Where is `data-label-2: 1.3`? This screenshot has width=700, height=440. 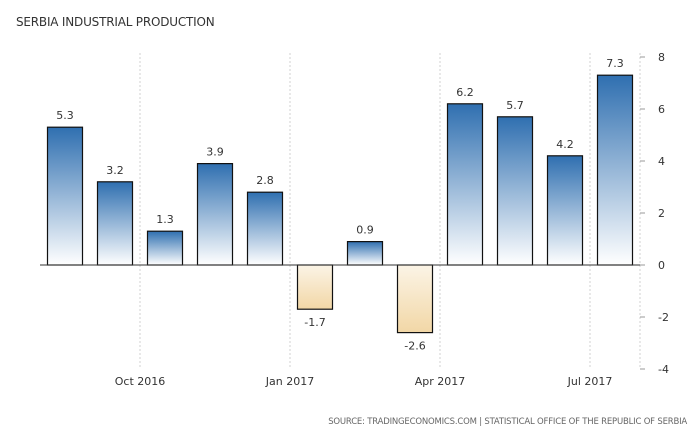
data-label-2: 1.3 is located at coordinates (165, 219).